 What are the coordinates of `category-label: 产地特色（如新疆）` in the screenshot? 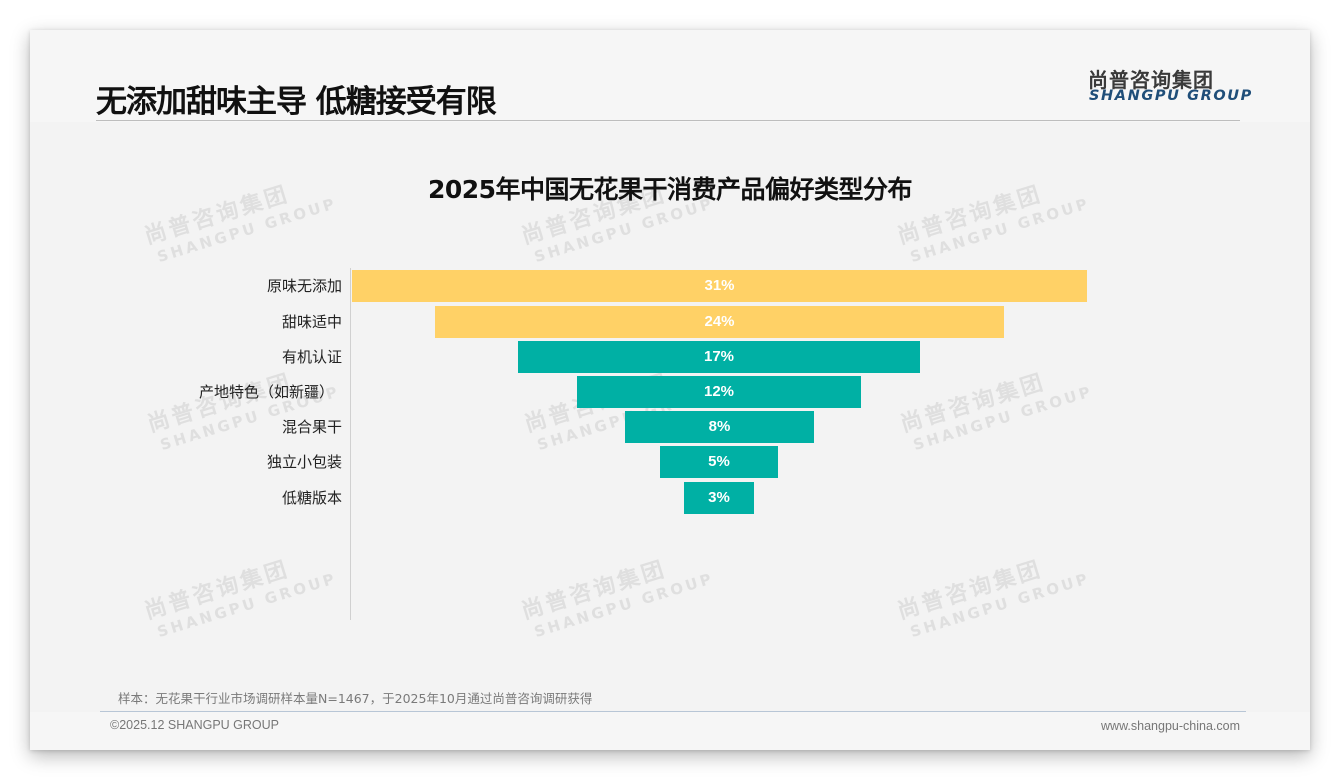 It's located at (266, 392).